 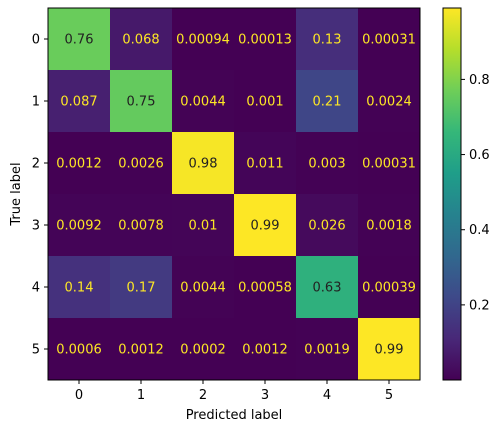 I want to click on colorbar, so click(x=452, y=194).